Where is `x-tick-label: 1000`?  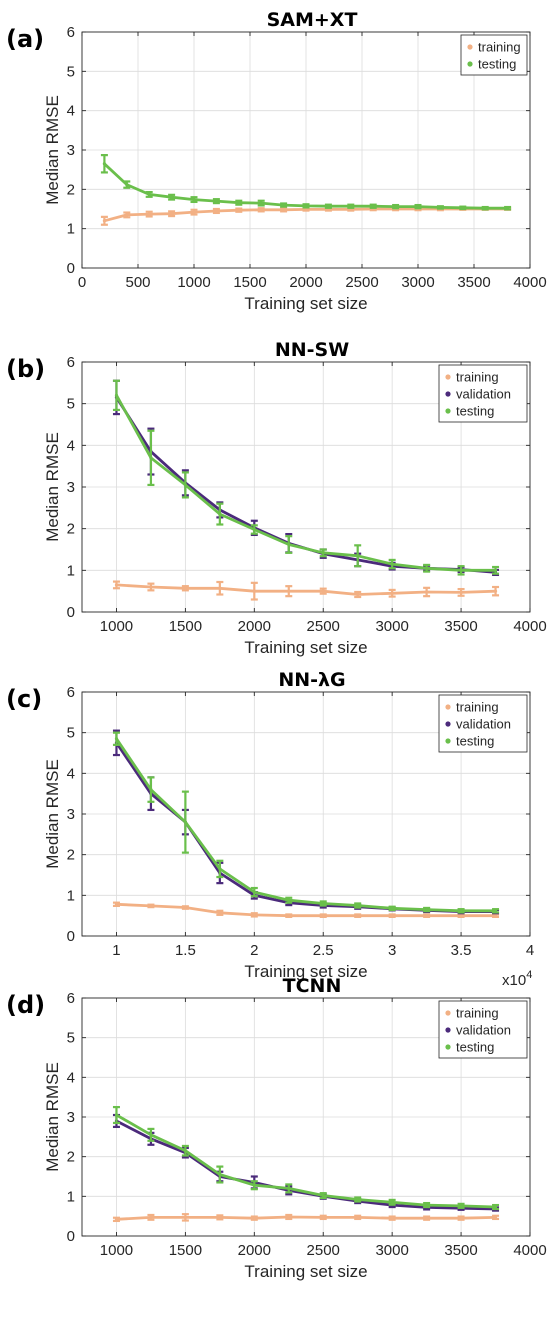 x-tick-label: 1000 is located at coordinates (116, 626).